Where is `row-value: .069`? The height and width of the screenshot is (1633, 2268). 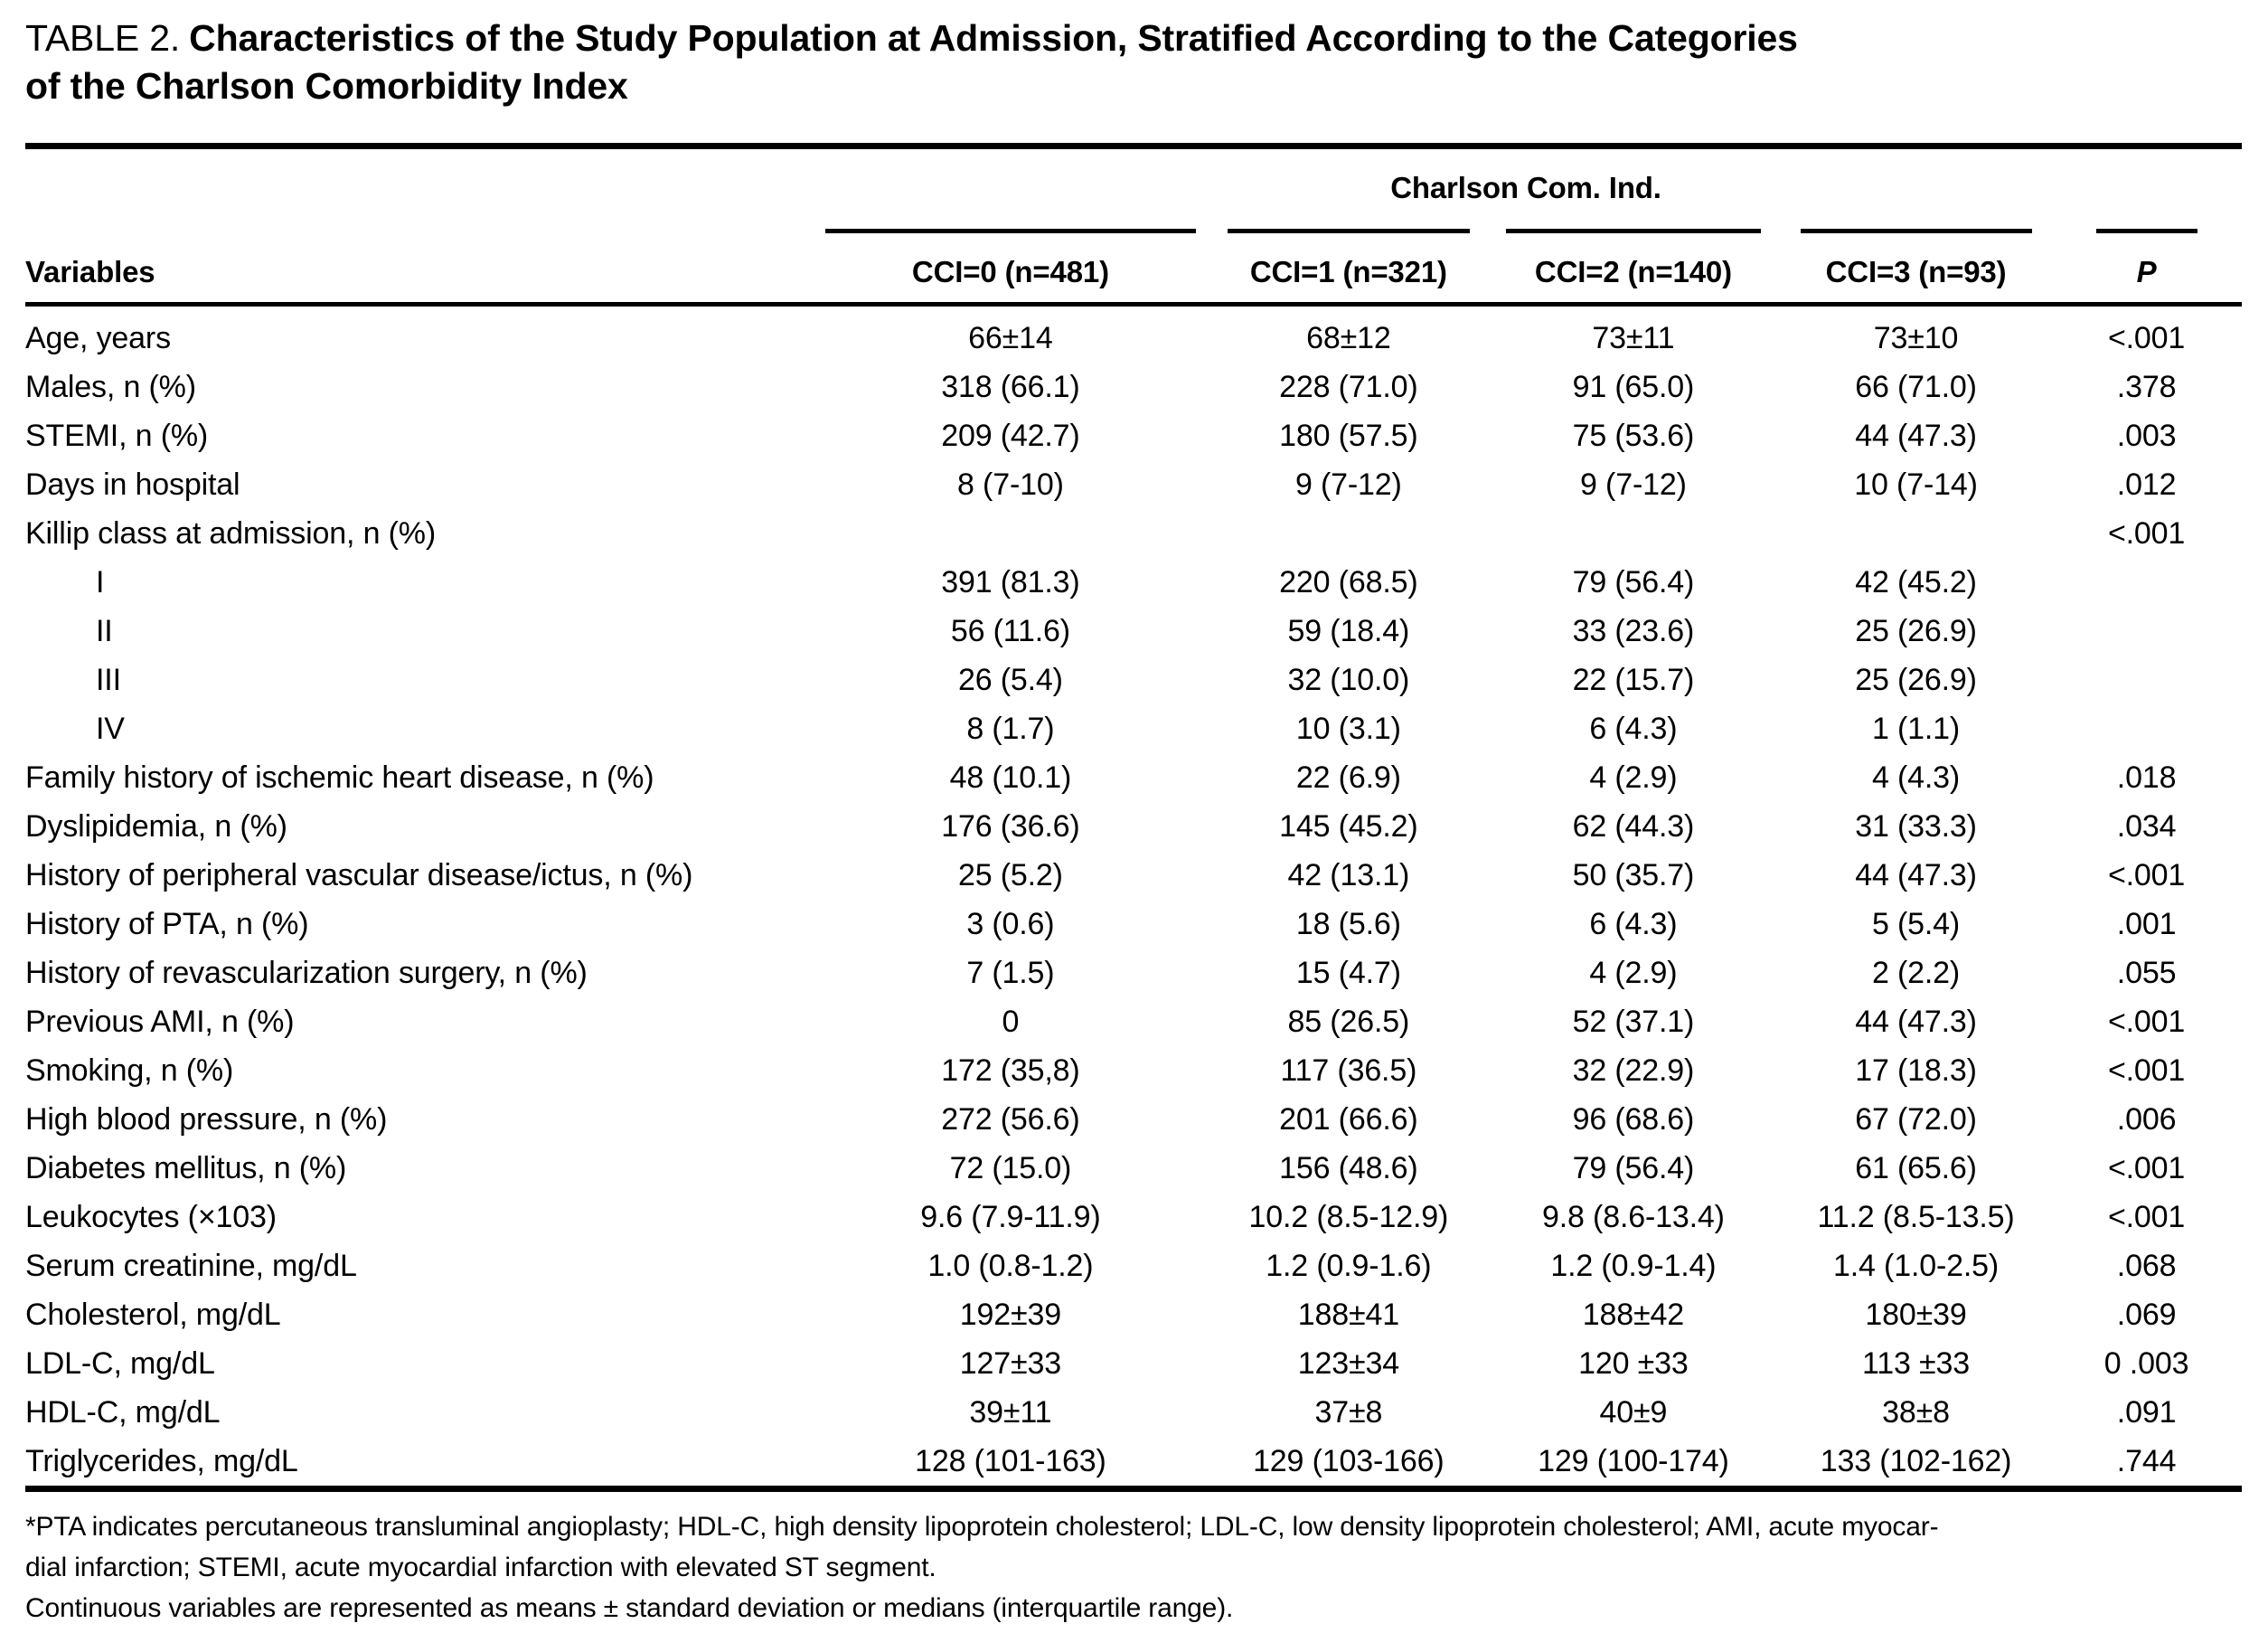 row-value: .069 is located at coordinates (2146, 1314).